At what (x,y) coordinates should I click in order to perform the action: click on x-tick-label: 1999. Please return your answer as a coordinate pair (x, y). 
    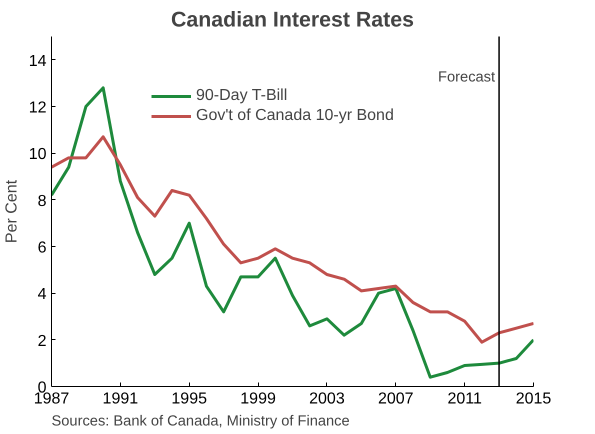
    Looking at the image, I should click on (258, 399).